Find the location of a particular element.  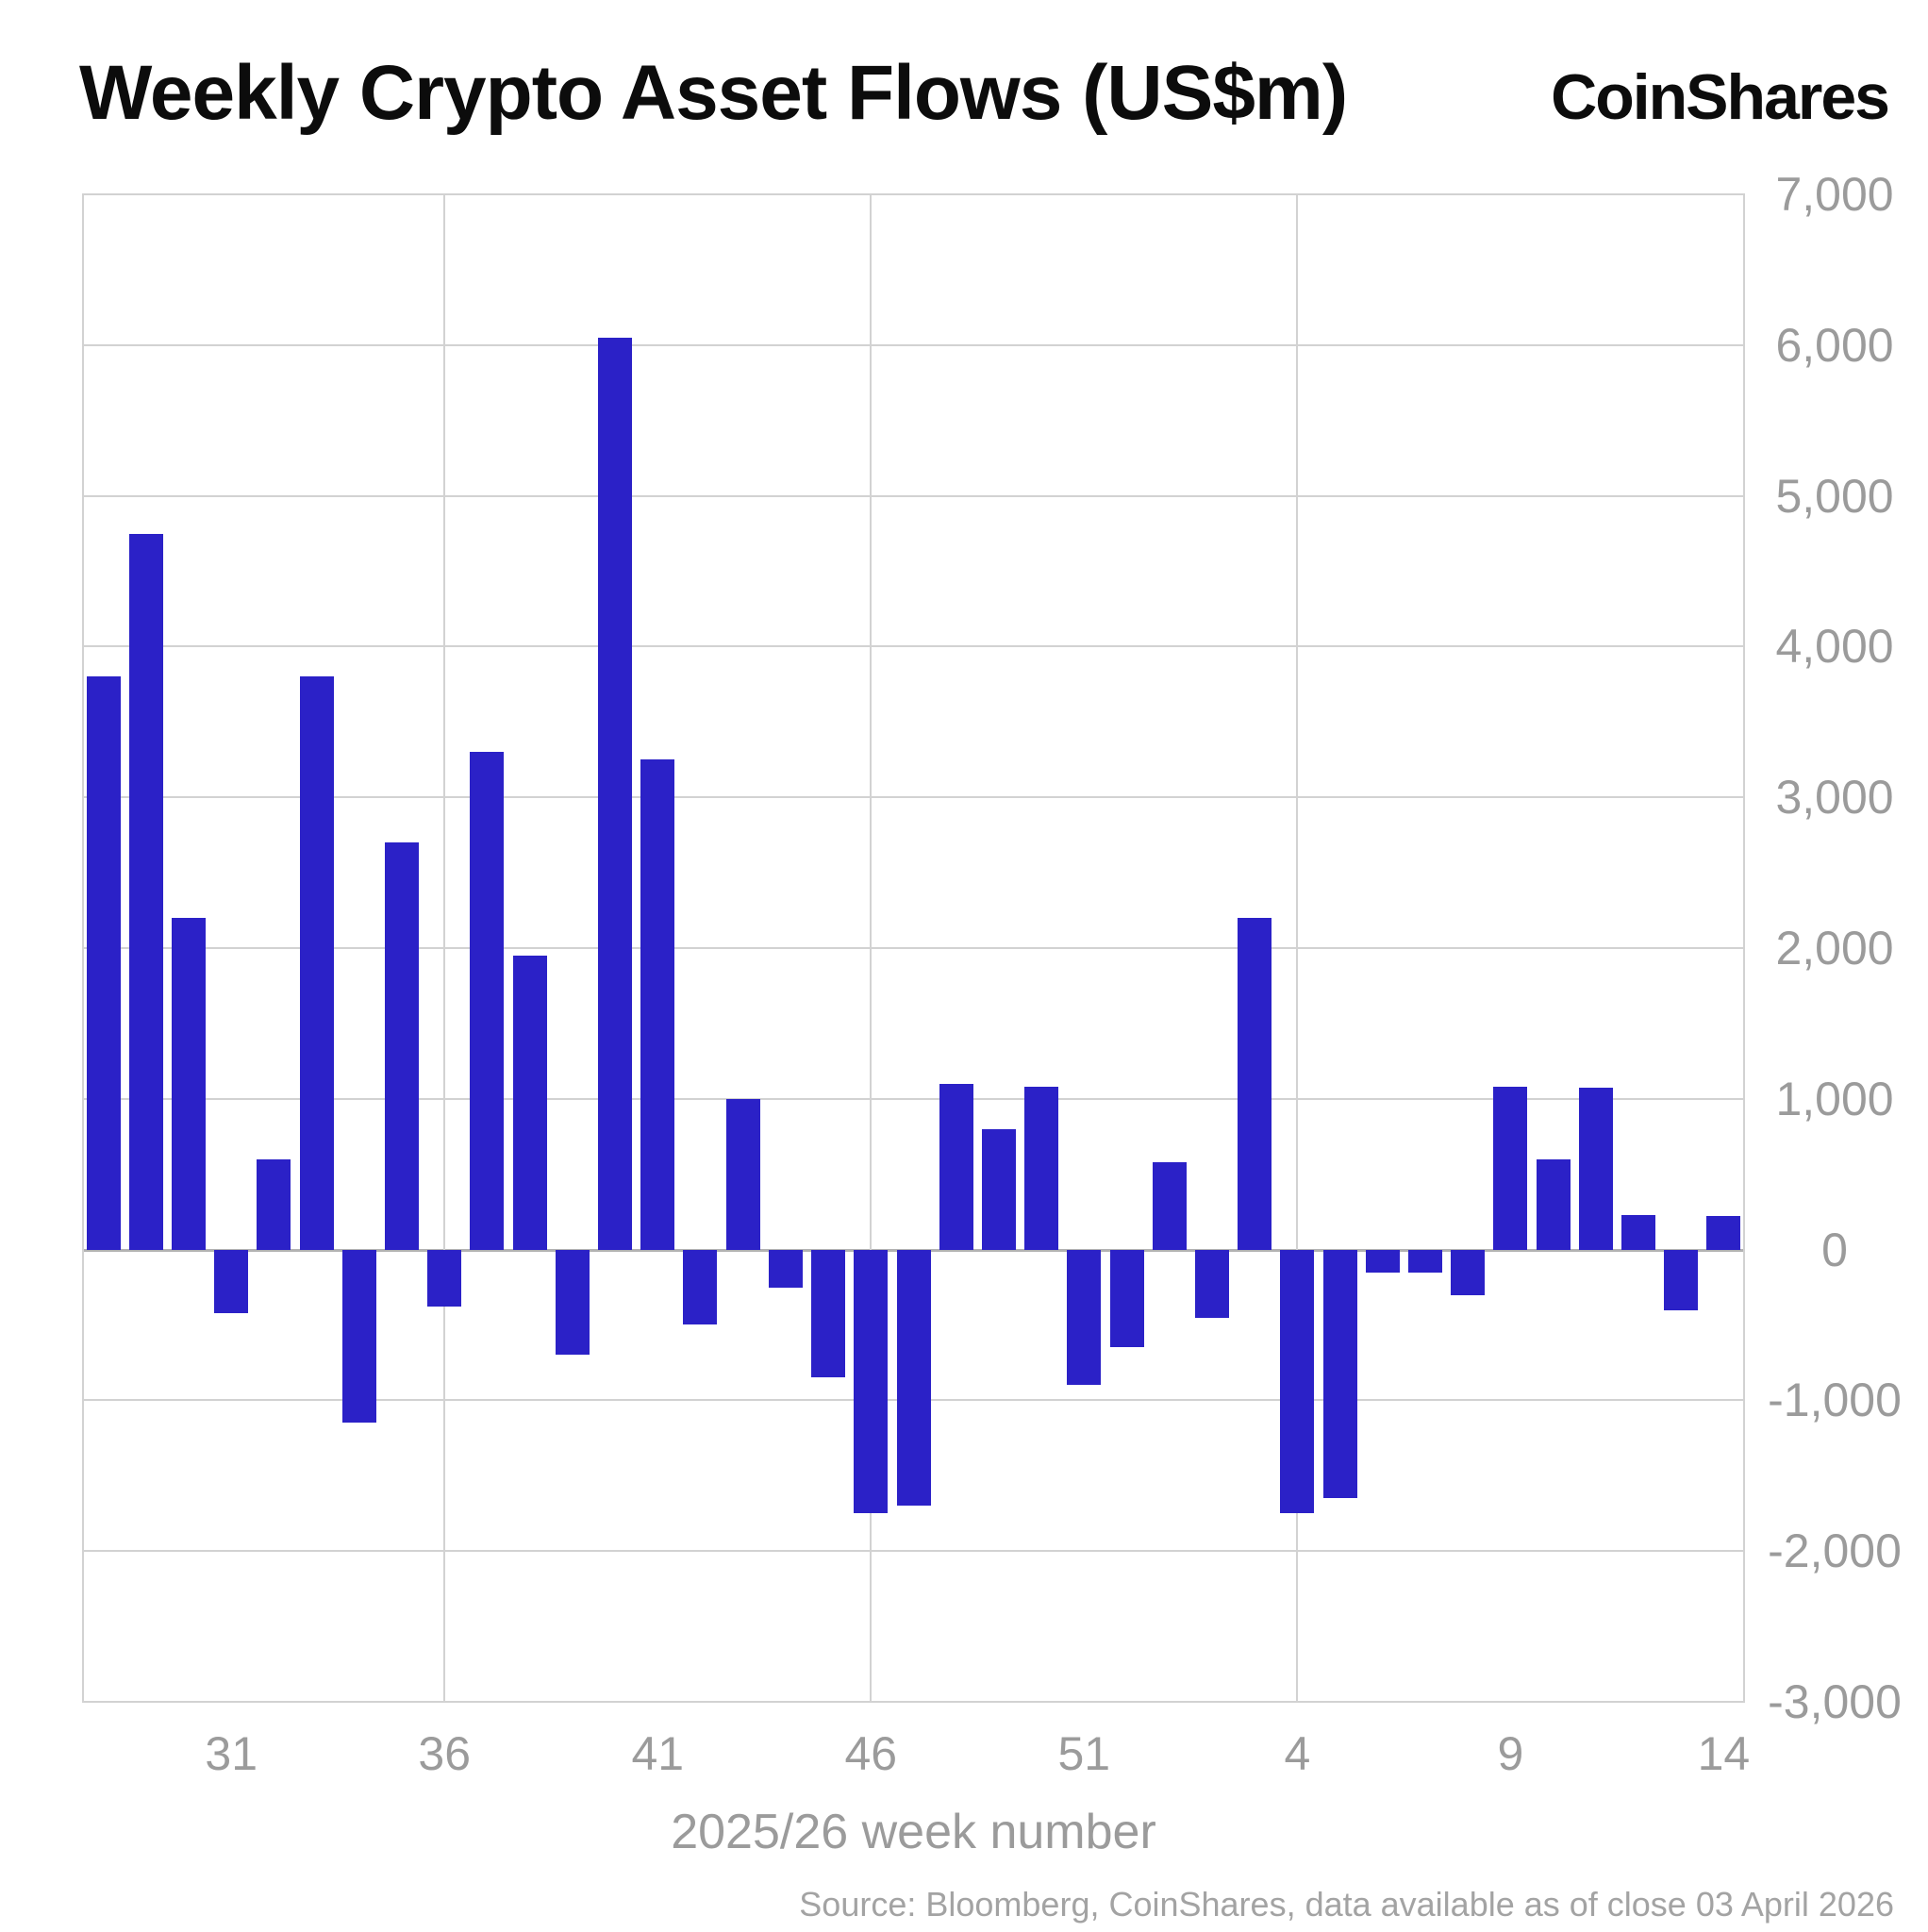

y-axis-tick-label: 0 is located at coordinates (1834, 1250).